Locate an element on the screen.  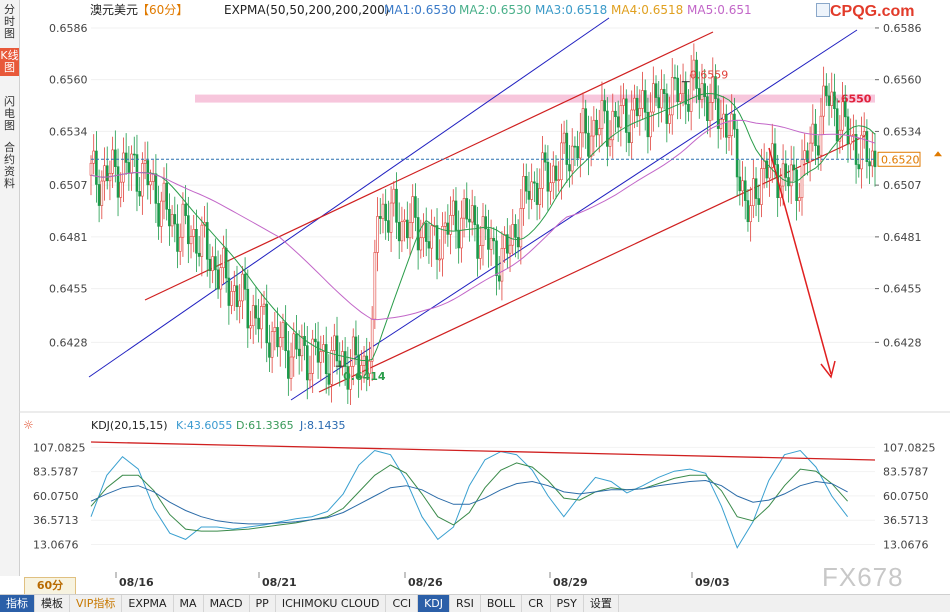
left-tab-1: K线图 is located at coordinates (9, 62).